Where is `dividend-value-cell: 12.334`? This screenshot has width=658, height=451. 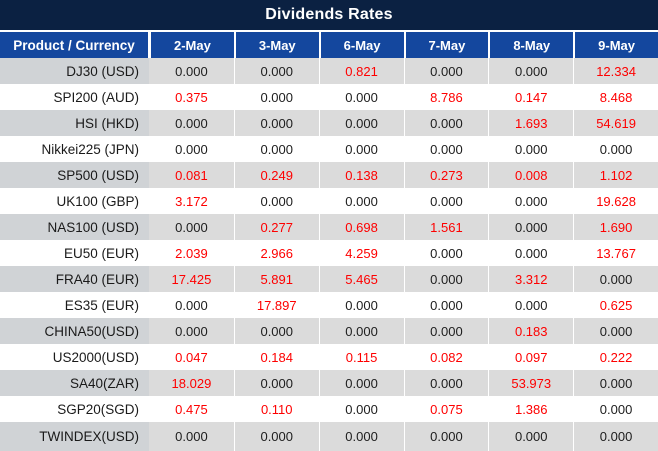
dividend-value-cell: 12.334 is located at coordinates (615, 71).